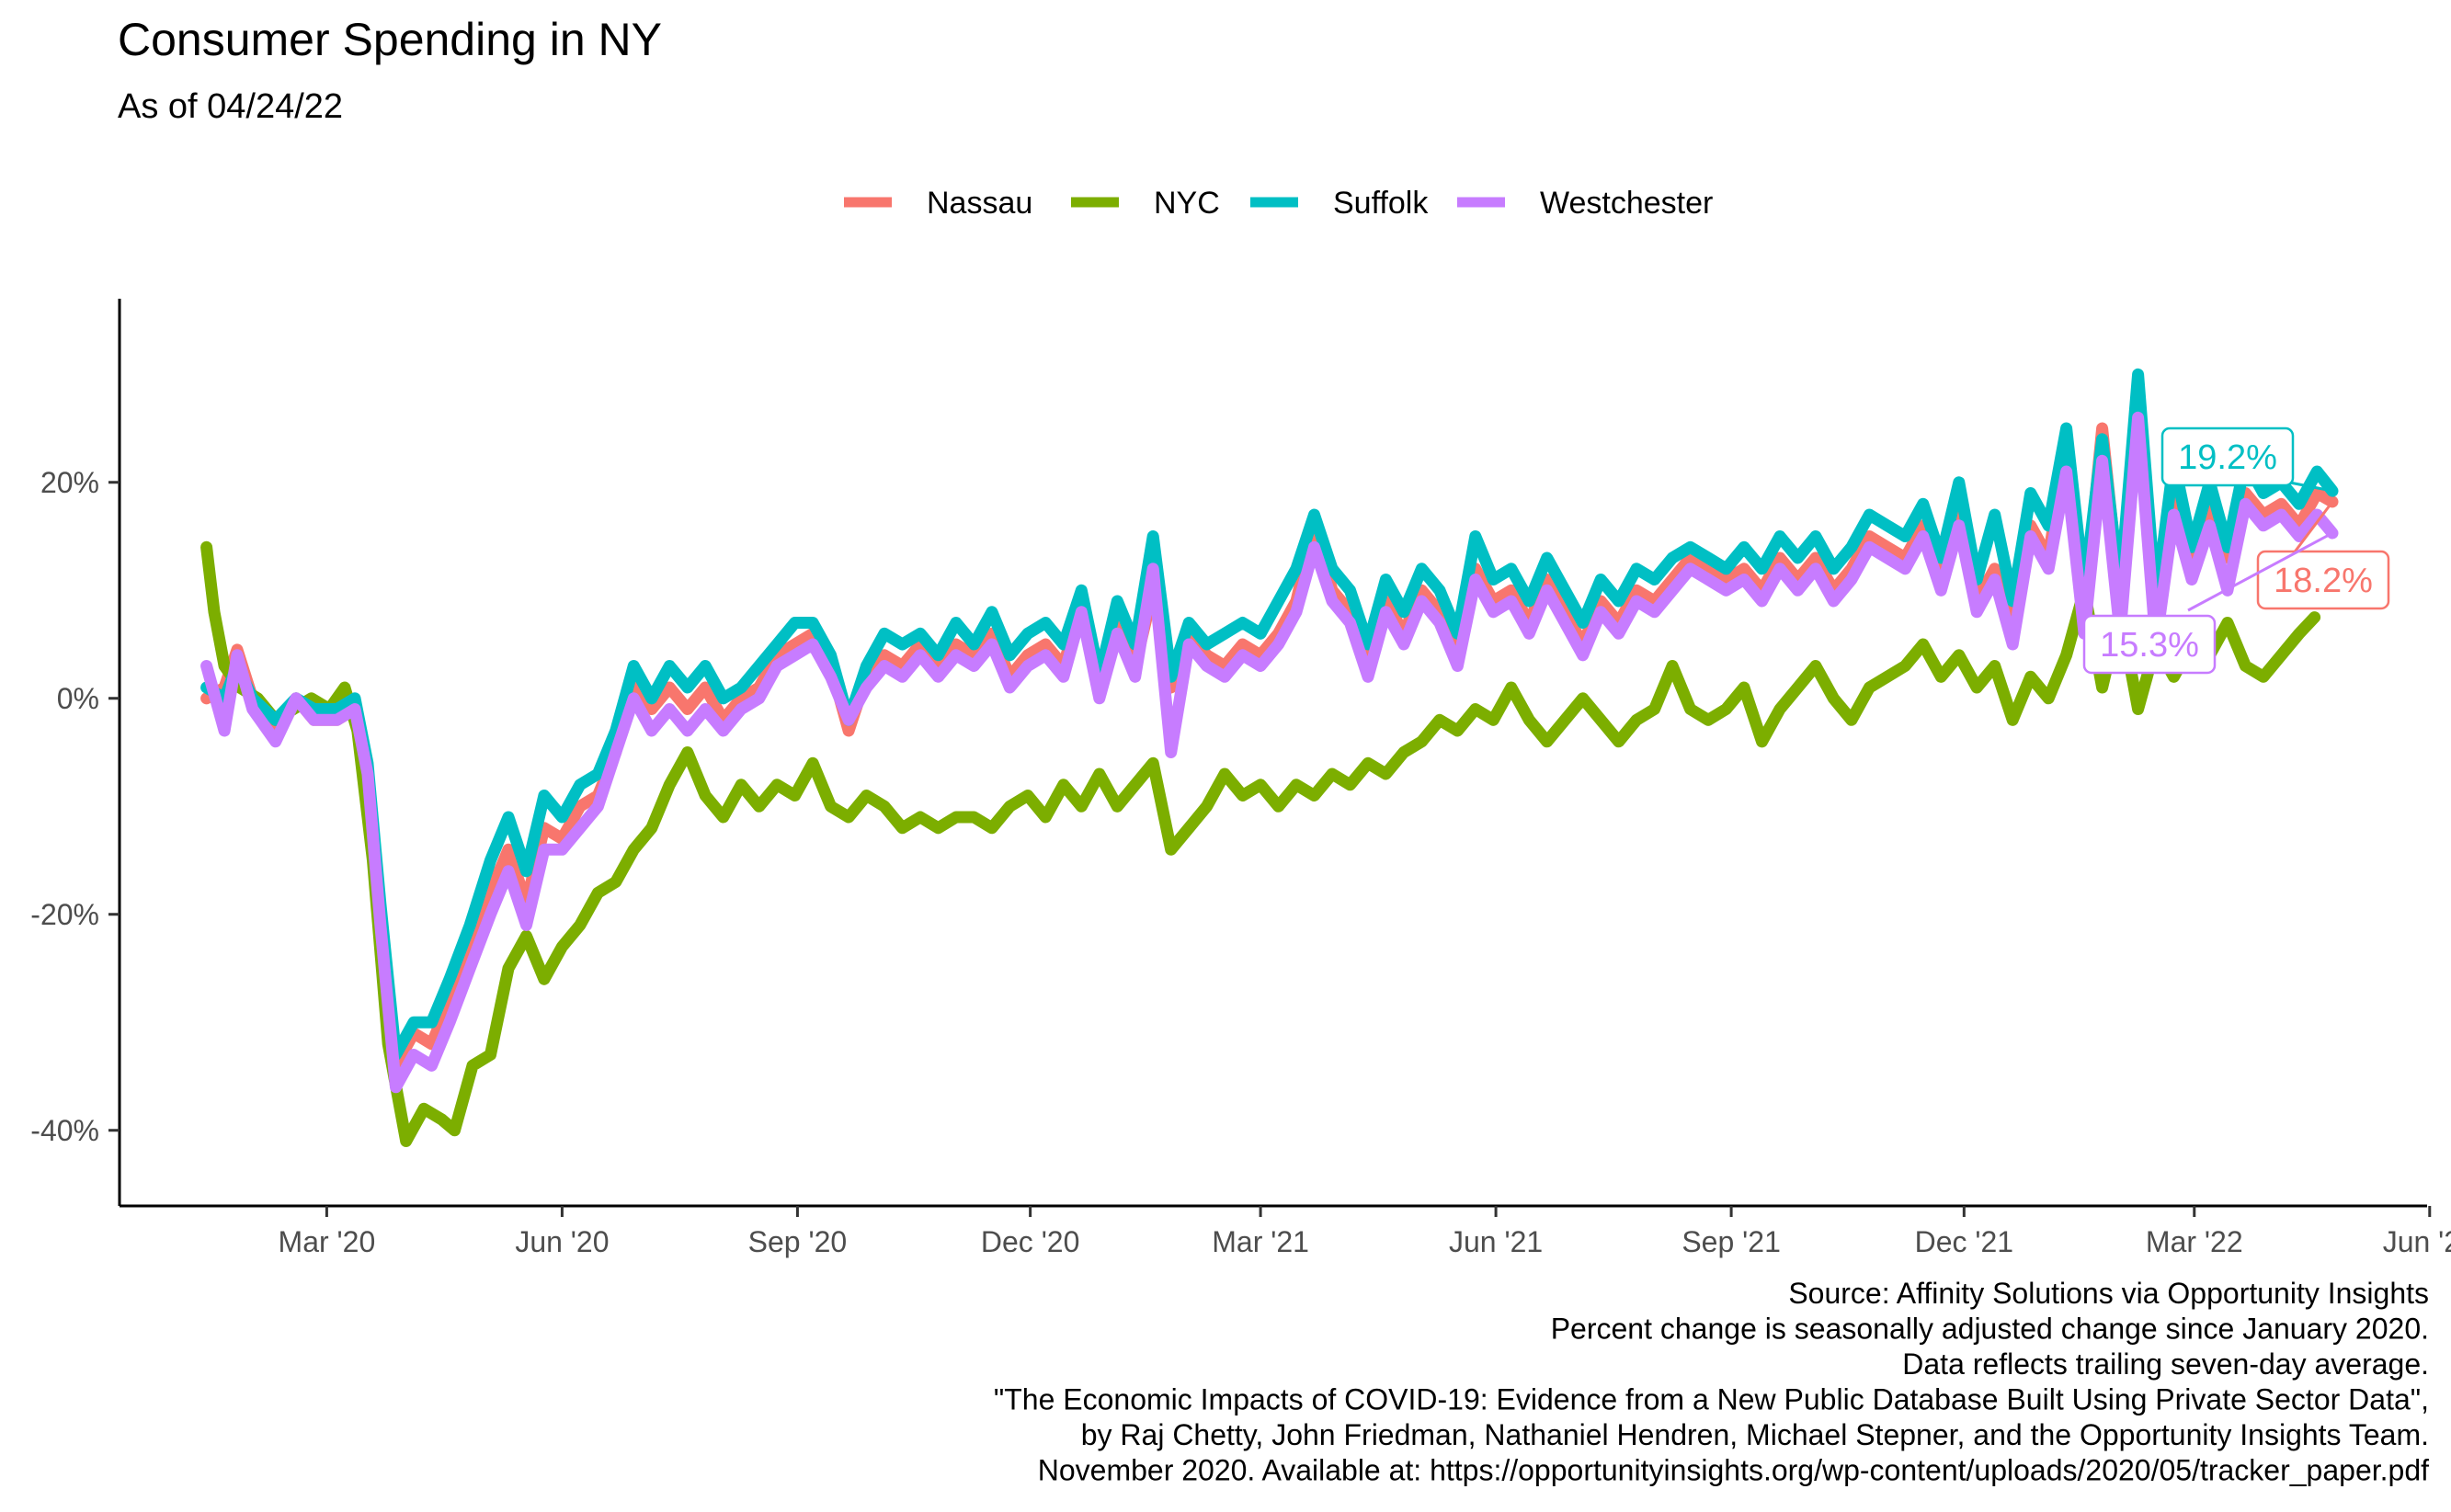 The width and height of the screenshot is (2451, 1512). I want to click on x-tick-label: Mar '20, so click(327, 1241).